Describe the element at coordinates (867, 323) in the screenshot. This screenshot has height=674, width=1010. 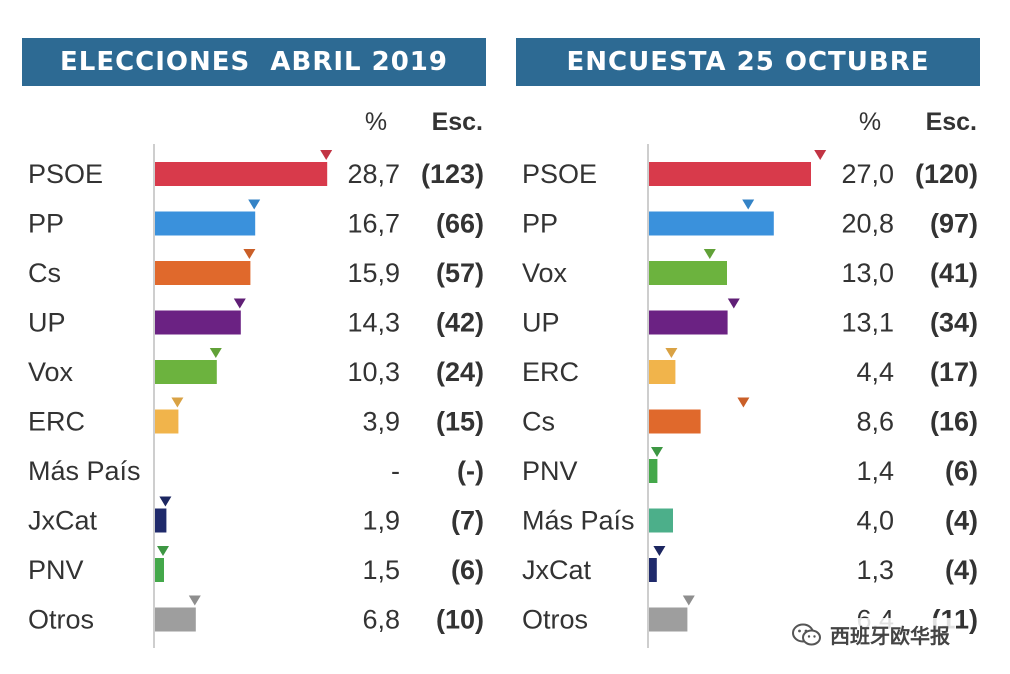
I see `pct-label-up: 13,1` at that location.